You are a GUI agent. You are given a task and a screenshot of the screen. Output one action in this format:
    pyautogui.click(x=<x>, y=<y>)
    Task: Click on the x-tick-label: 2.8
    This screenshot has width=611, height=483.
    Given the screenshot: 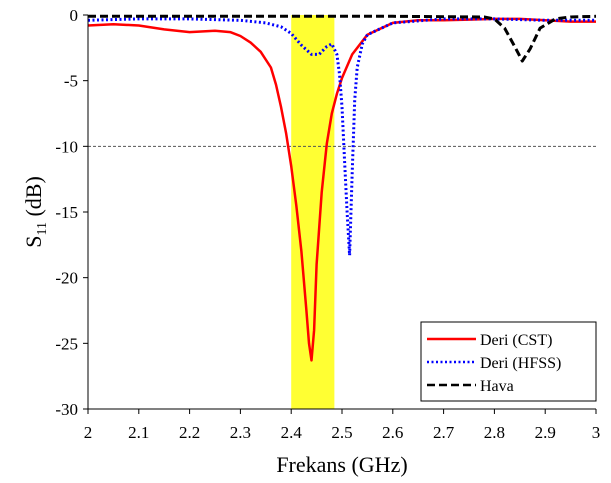 What is the action you would take?
    pyautogui.click(x=494, y=432)
    